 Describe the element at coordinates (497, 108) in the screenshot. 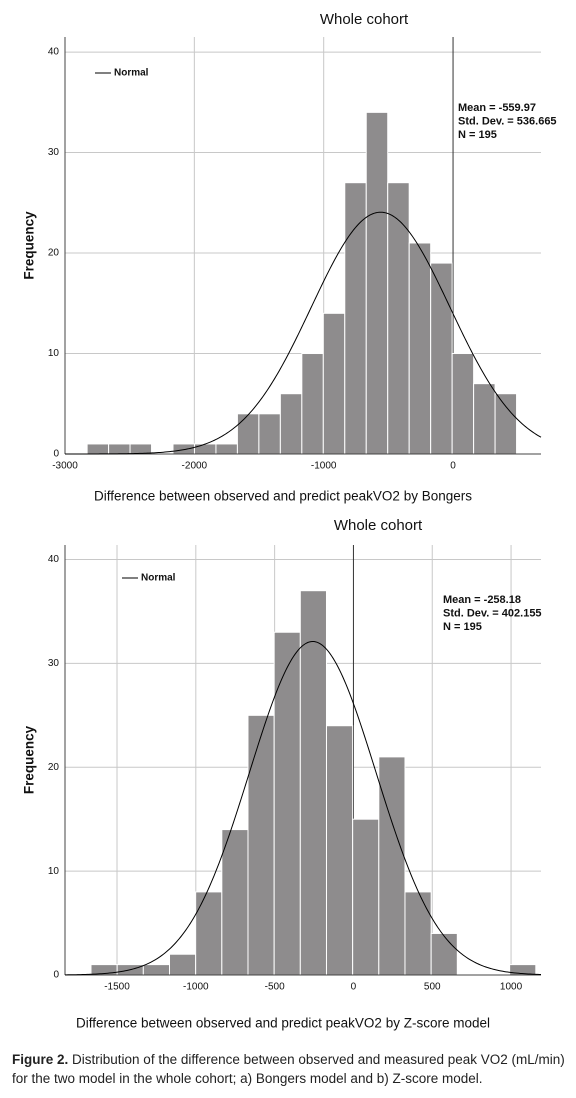

I see `stat-label: Mean = -559.97` at that location.